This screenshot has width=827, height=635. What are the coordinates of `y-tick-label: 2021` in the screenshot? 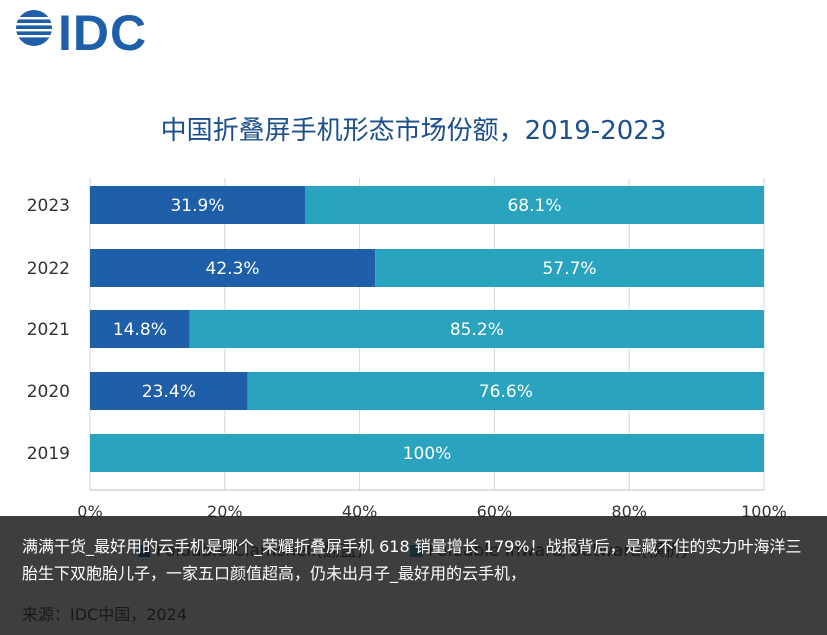 It's located at (48, 330).